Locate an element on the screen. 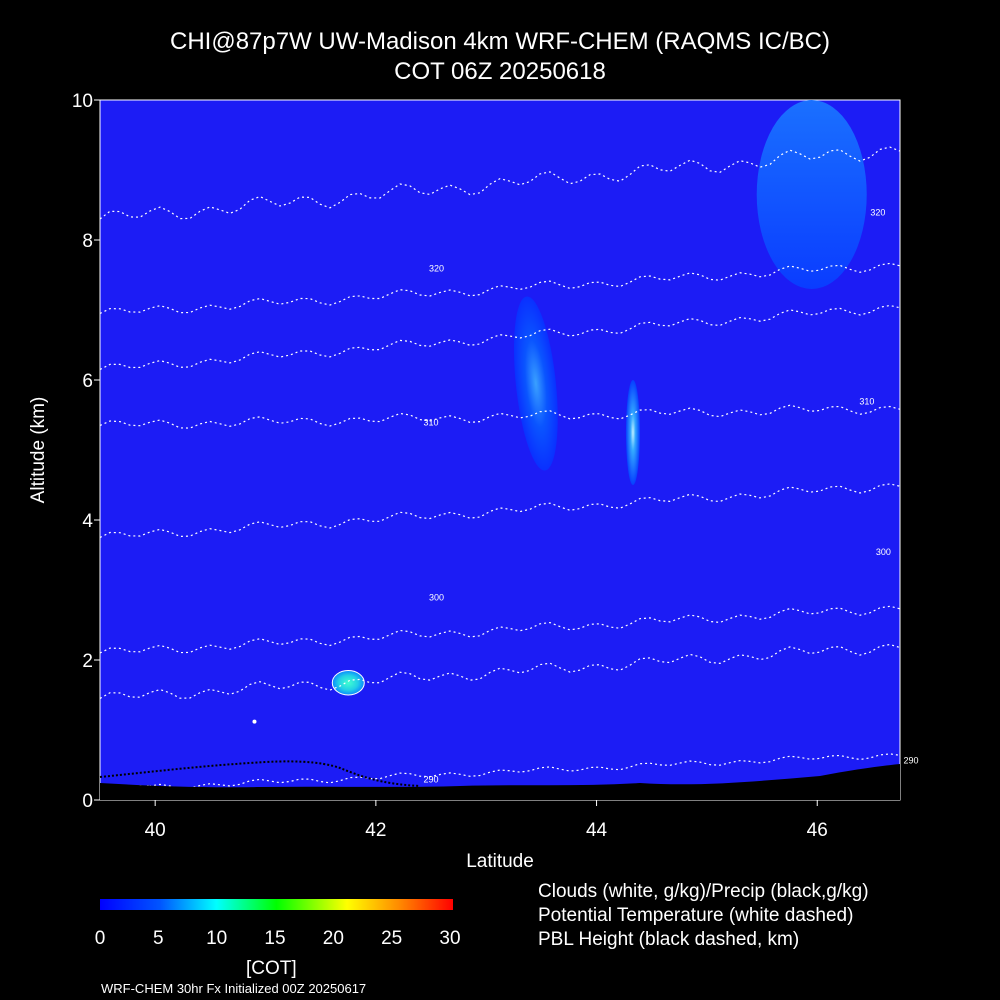  y-tick-label: 8 is located at coordinates (87, 241).